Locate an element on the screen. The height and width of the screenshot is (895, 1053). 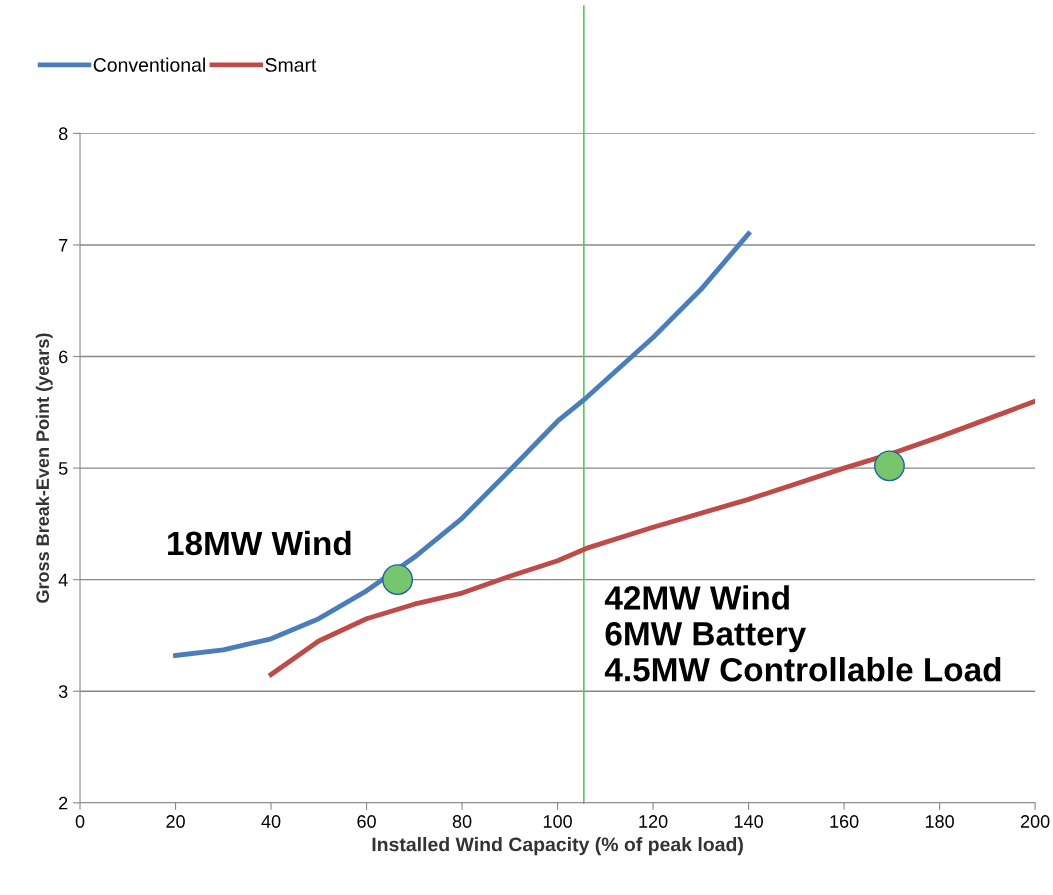
y-tick-label: 7 is located at coordinates (63, 245).